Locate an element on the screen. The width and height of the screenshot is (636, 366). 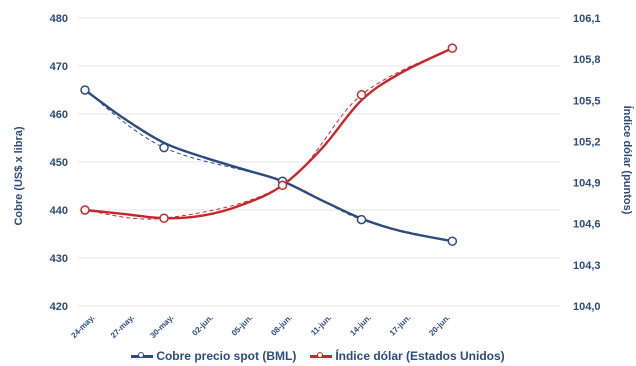
right-axis-ticks: 104,0 104,3 104,6 104,9 105,2 105,5 105,8 106,1 is located at coordinates (587, 163).